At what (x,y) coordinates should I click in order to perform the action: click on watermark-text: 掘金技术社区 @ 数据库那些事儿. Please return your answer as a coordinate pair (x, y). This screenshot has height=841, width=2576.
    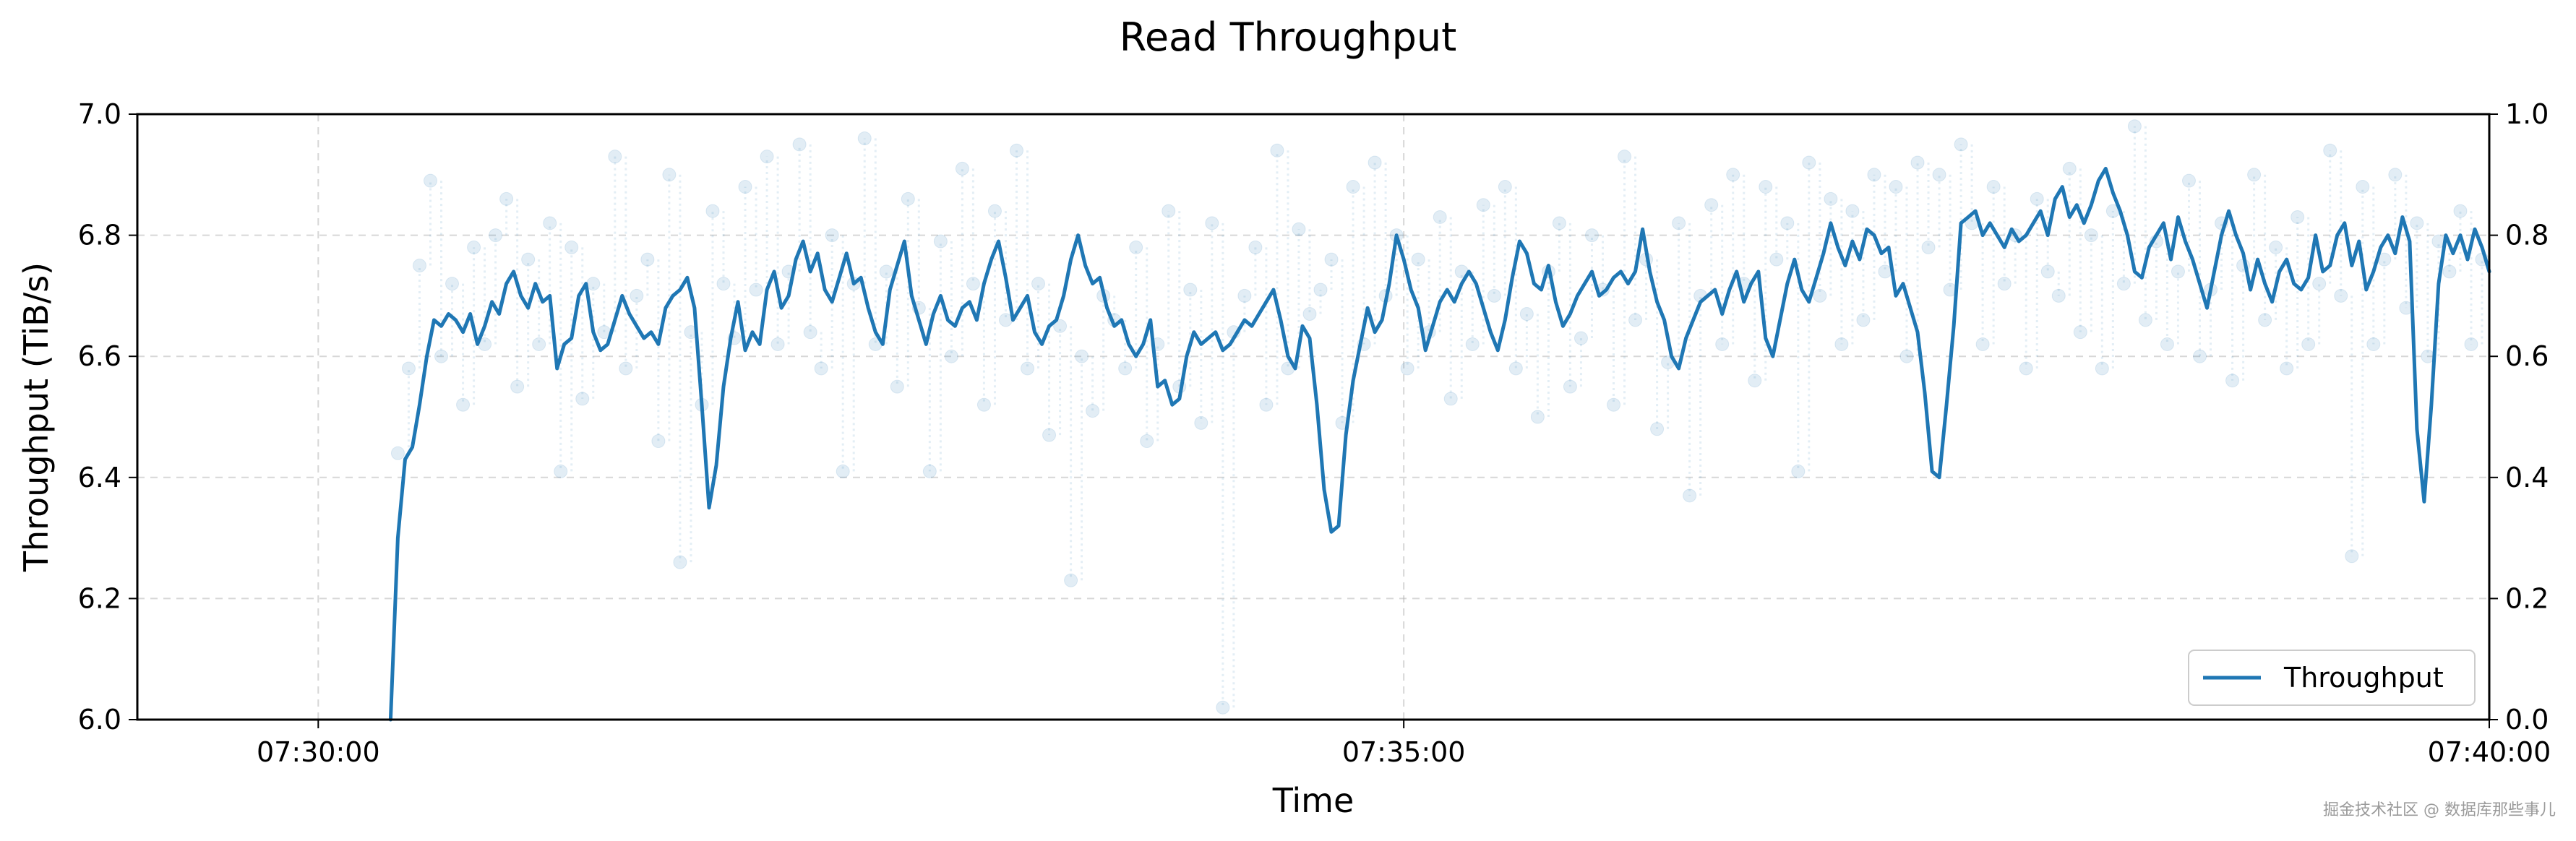
    Looking at the image, I should click on (2440, 810).